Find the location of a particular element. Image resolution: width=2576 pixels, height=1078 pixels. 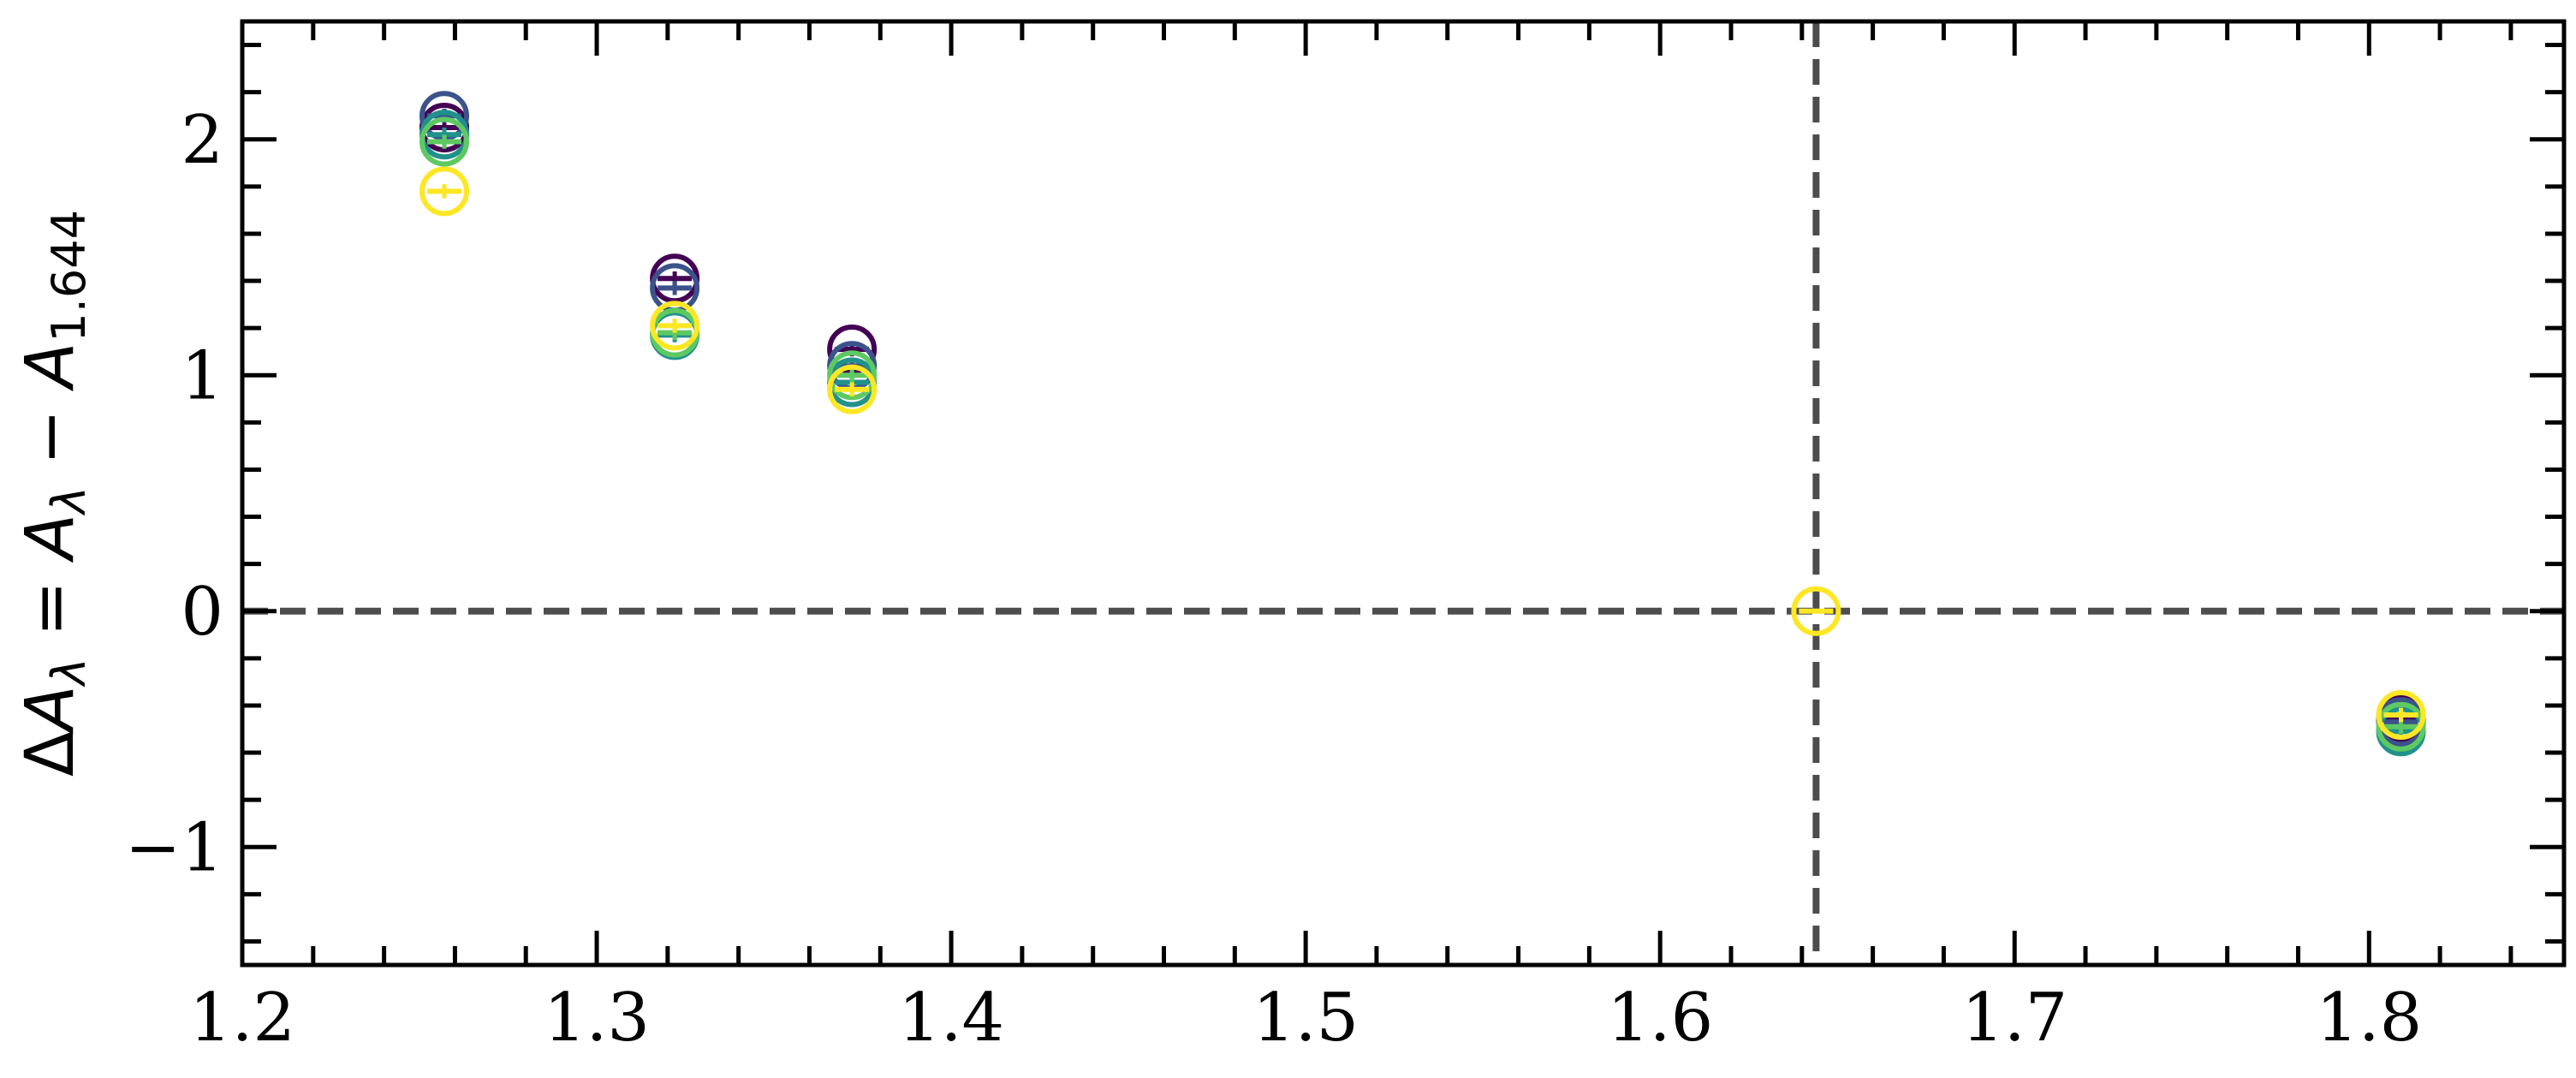

ylabel-sub-lambda-2: λ is located at coordinates (69, 501).